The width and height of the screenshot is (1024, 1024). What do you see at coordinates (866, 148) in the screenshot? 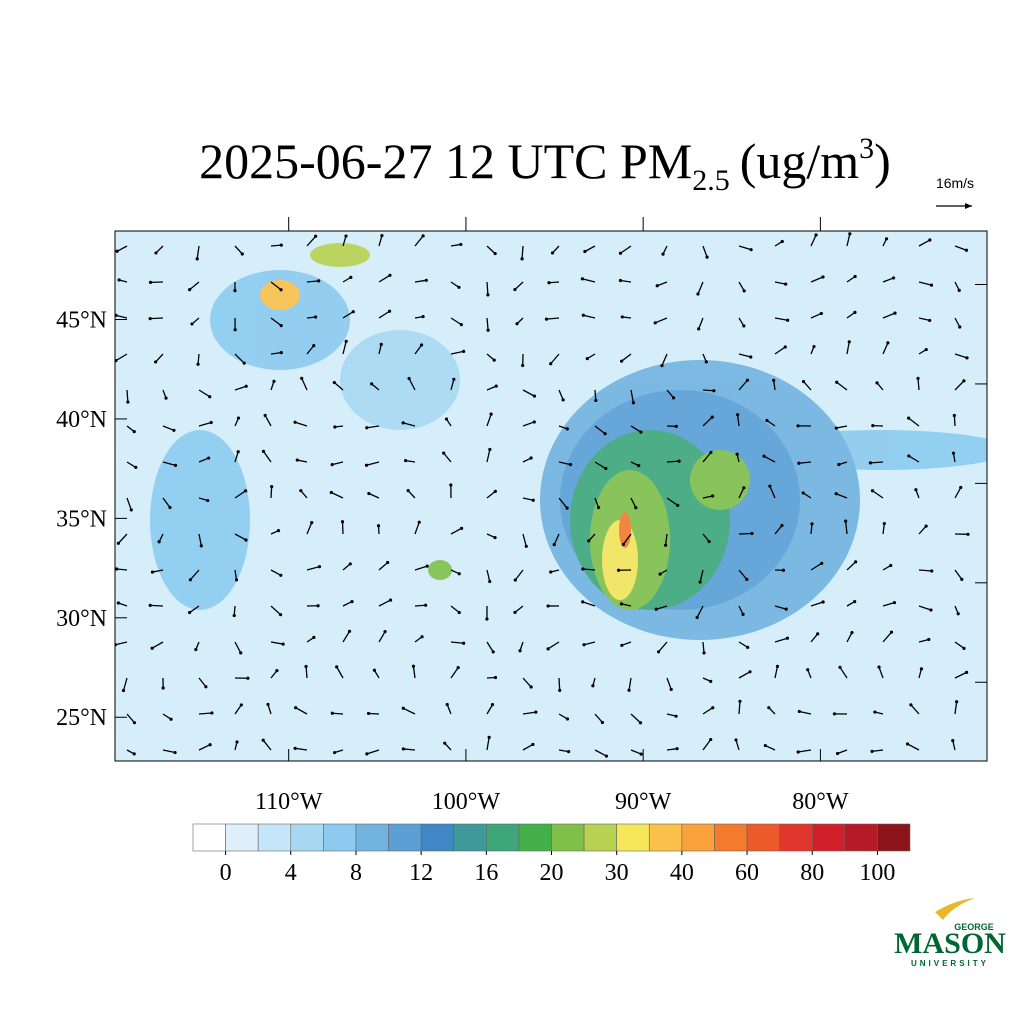
I see `title-superscript: 3` at bounding box center [866, 148].